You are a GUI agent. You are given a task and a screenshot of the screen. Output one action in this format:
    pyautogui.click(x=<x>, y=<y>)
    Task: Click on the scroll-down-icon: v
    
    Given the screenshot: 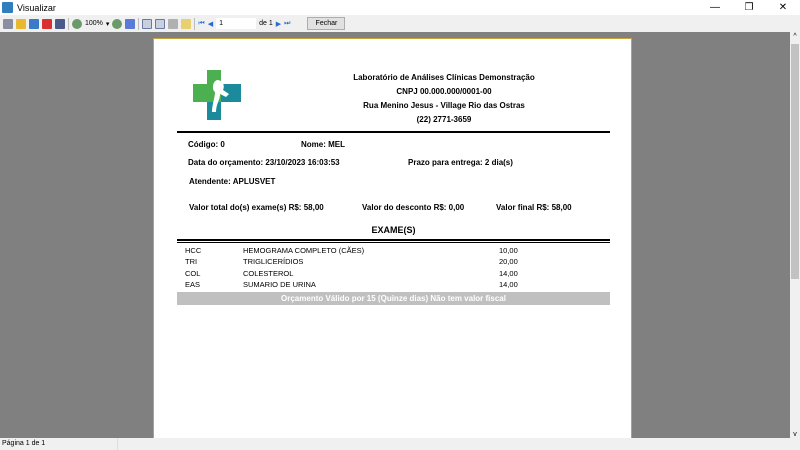 What is the action you would take?
    pyautogui.click(x=795, y=434)
    